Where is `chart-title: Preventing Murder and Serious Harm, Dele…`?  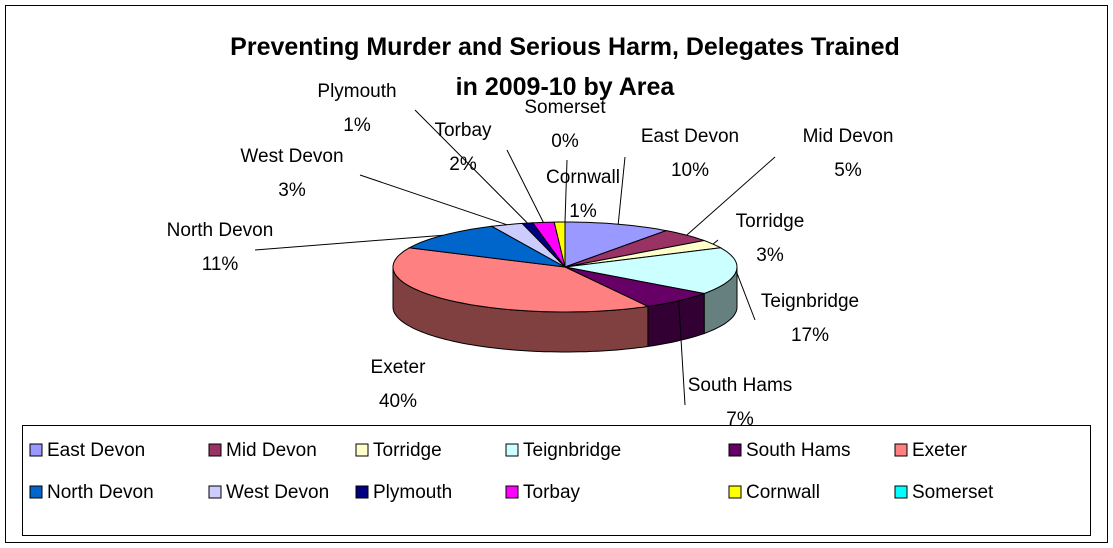 chart-title: Preventing Murder and Serious Harm, Dele… is located at coordinates (565, 67).